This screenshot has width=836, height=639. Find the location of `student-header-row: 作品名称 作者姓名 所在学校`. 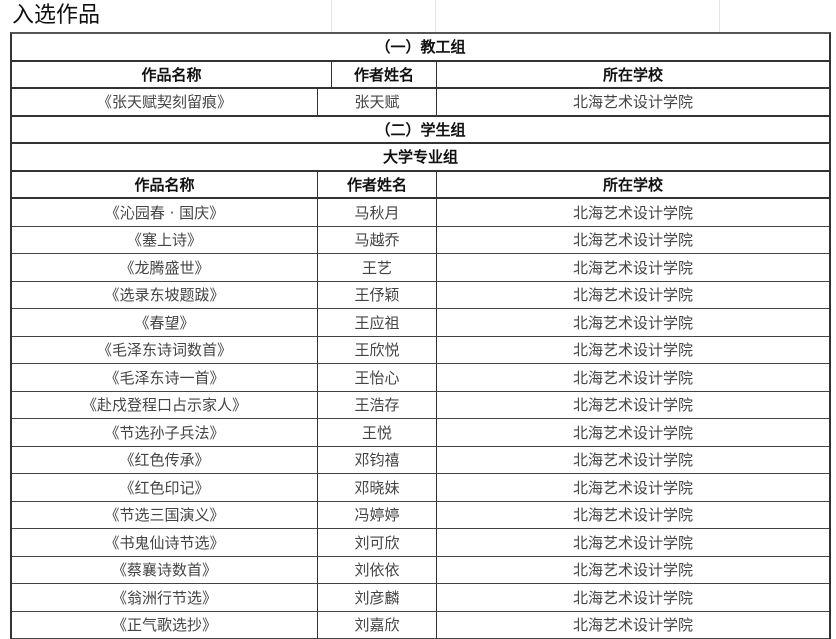

student-header-row: 作品名称 作者姓名 所在学校 is located at coordinates (420, 185).